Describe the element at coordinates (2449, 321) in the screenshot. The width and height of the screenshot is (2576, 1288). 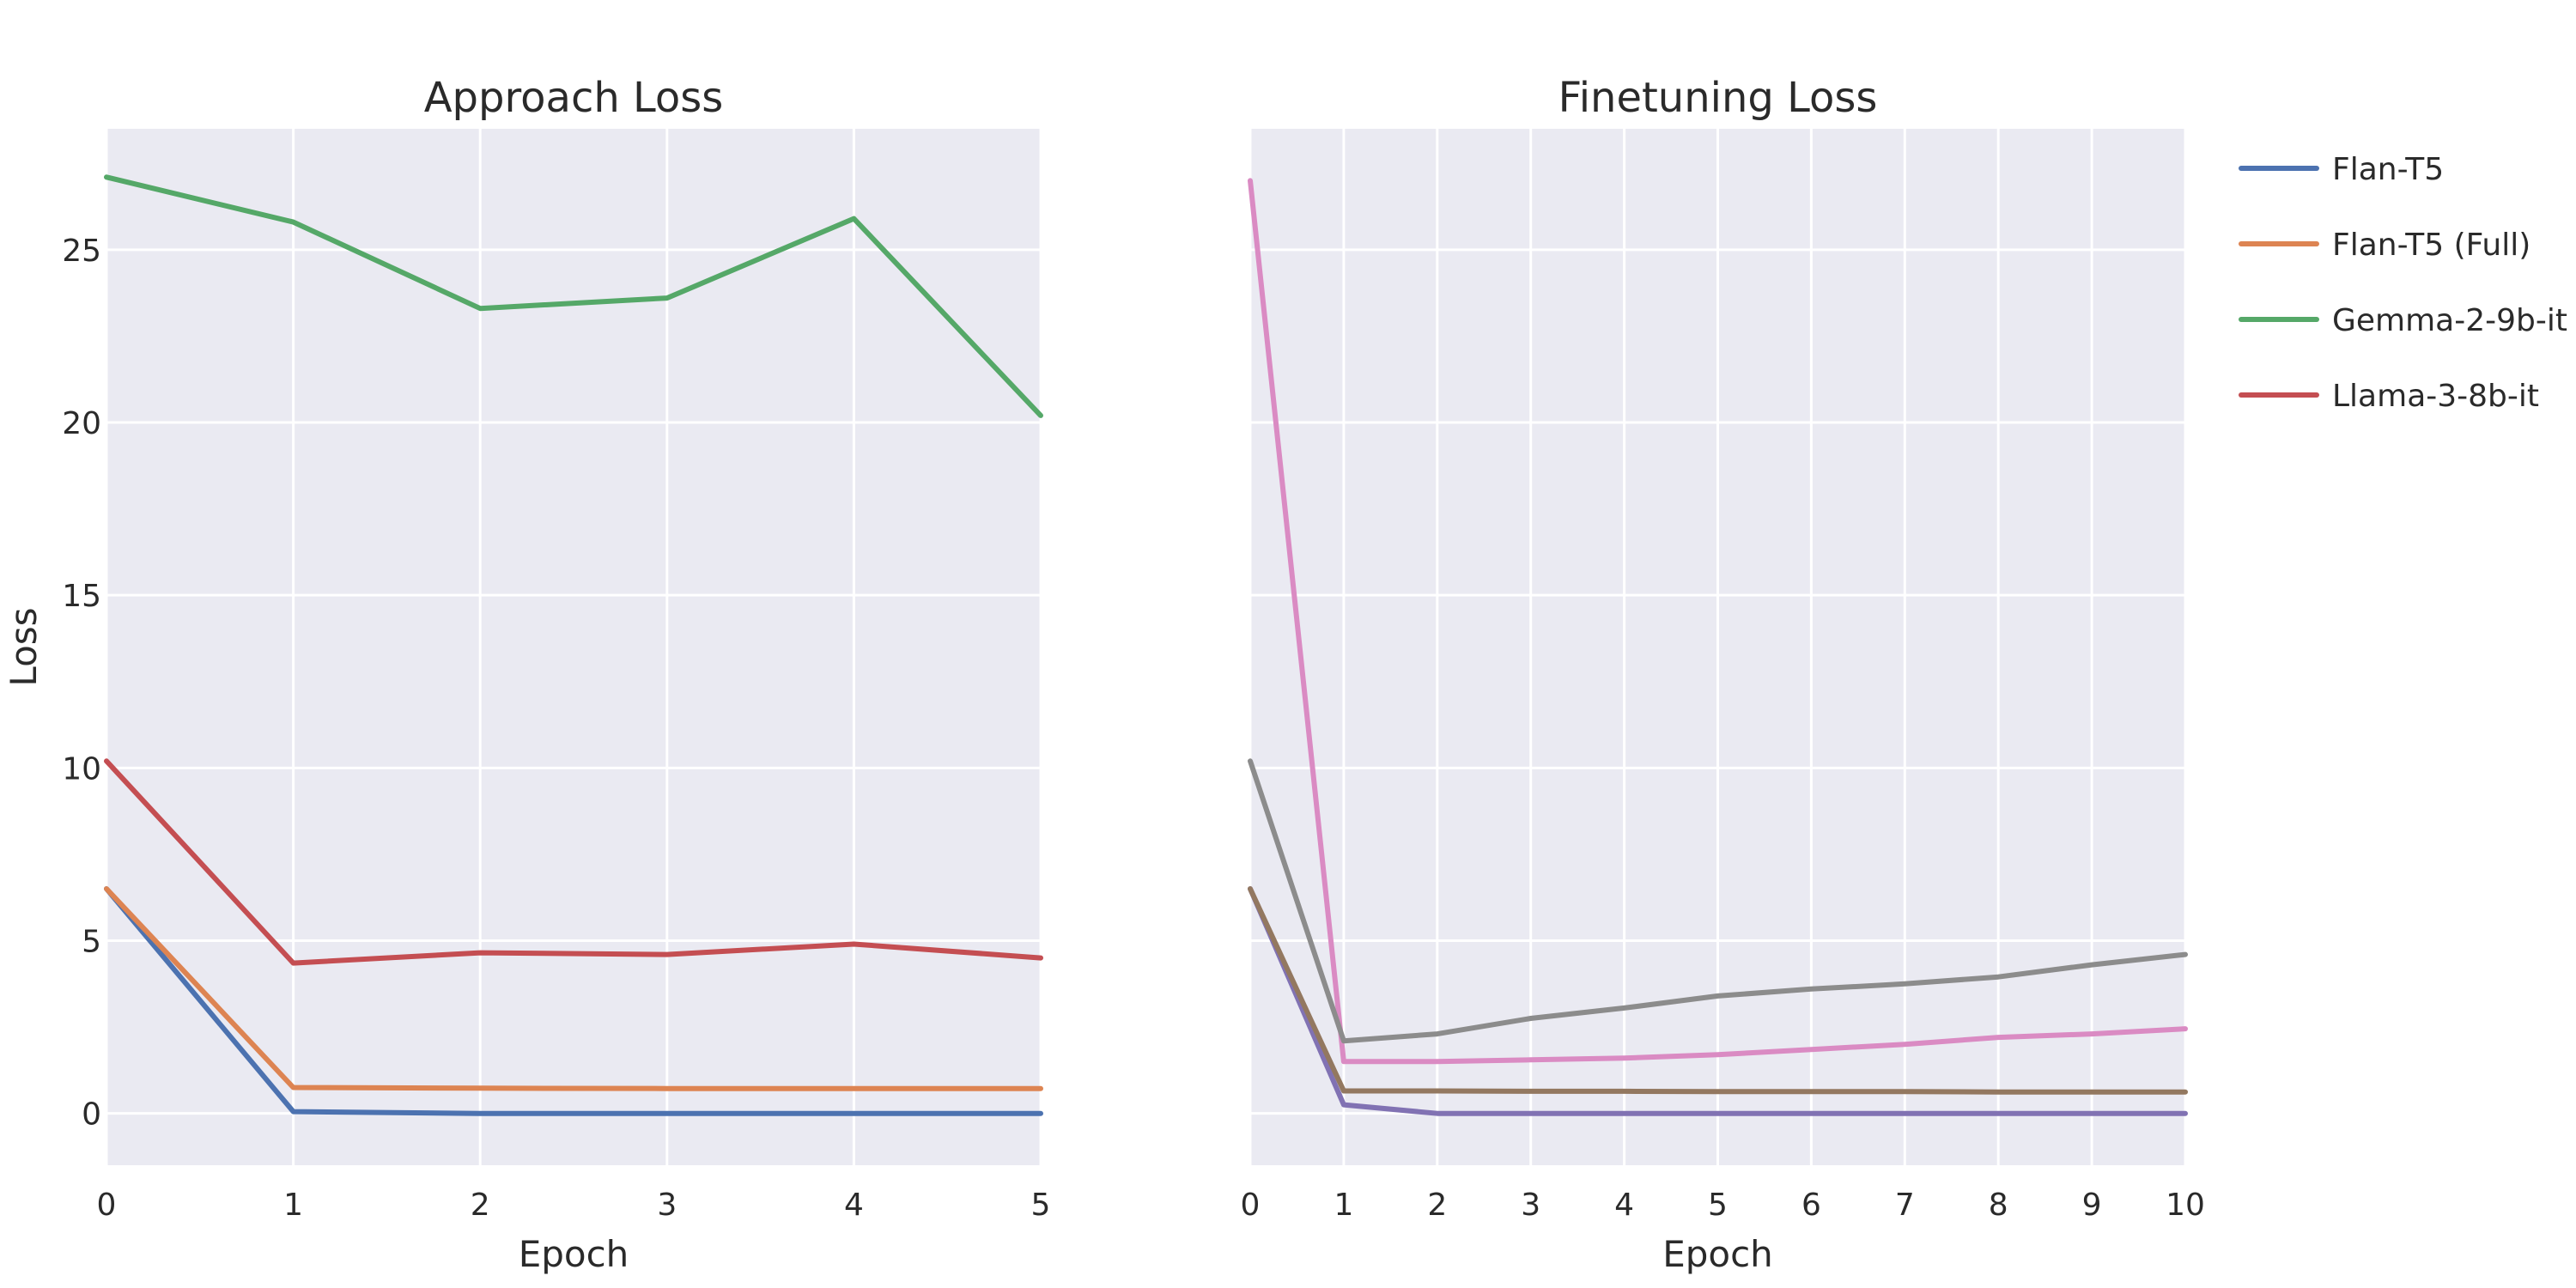
I see `legend-label: Gemma-2-9b-it` at that location.